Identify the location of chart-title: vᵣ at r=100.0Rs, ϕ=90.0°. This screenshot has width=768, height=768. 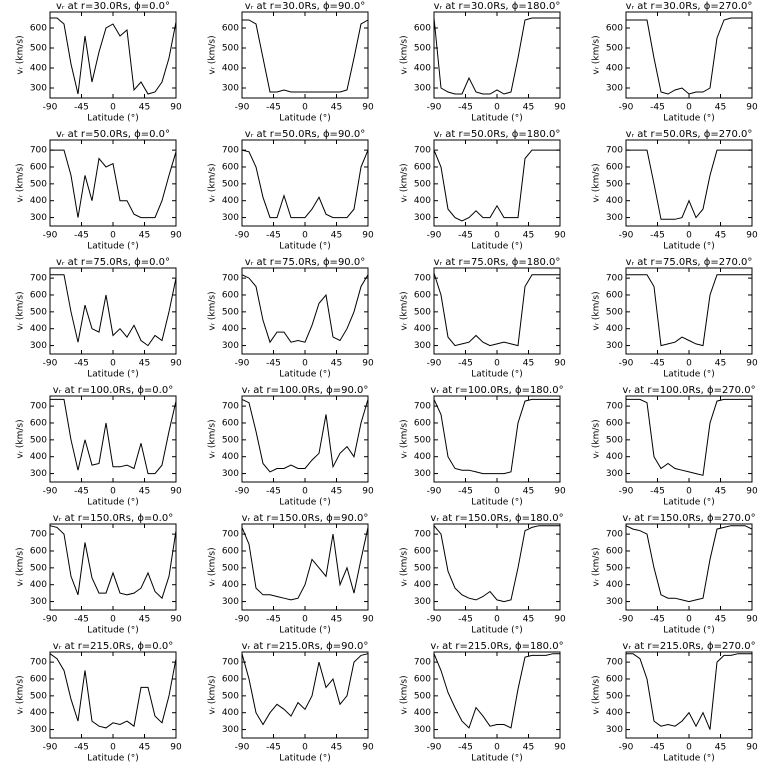
(305, 390).